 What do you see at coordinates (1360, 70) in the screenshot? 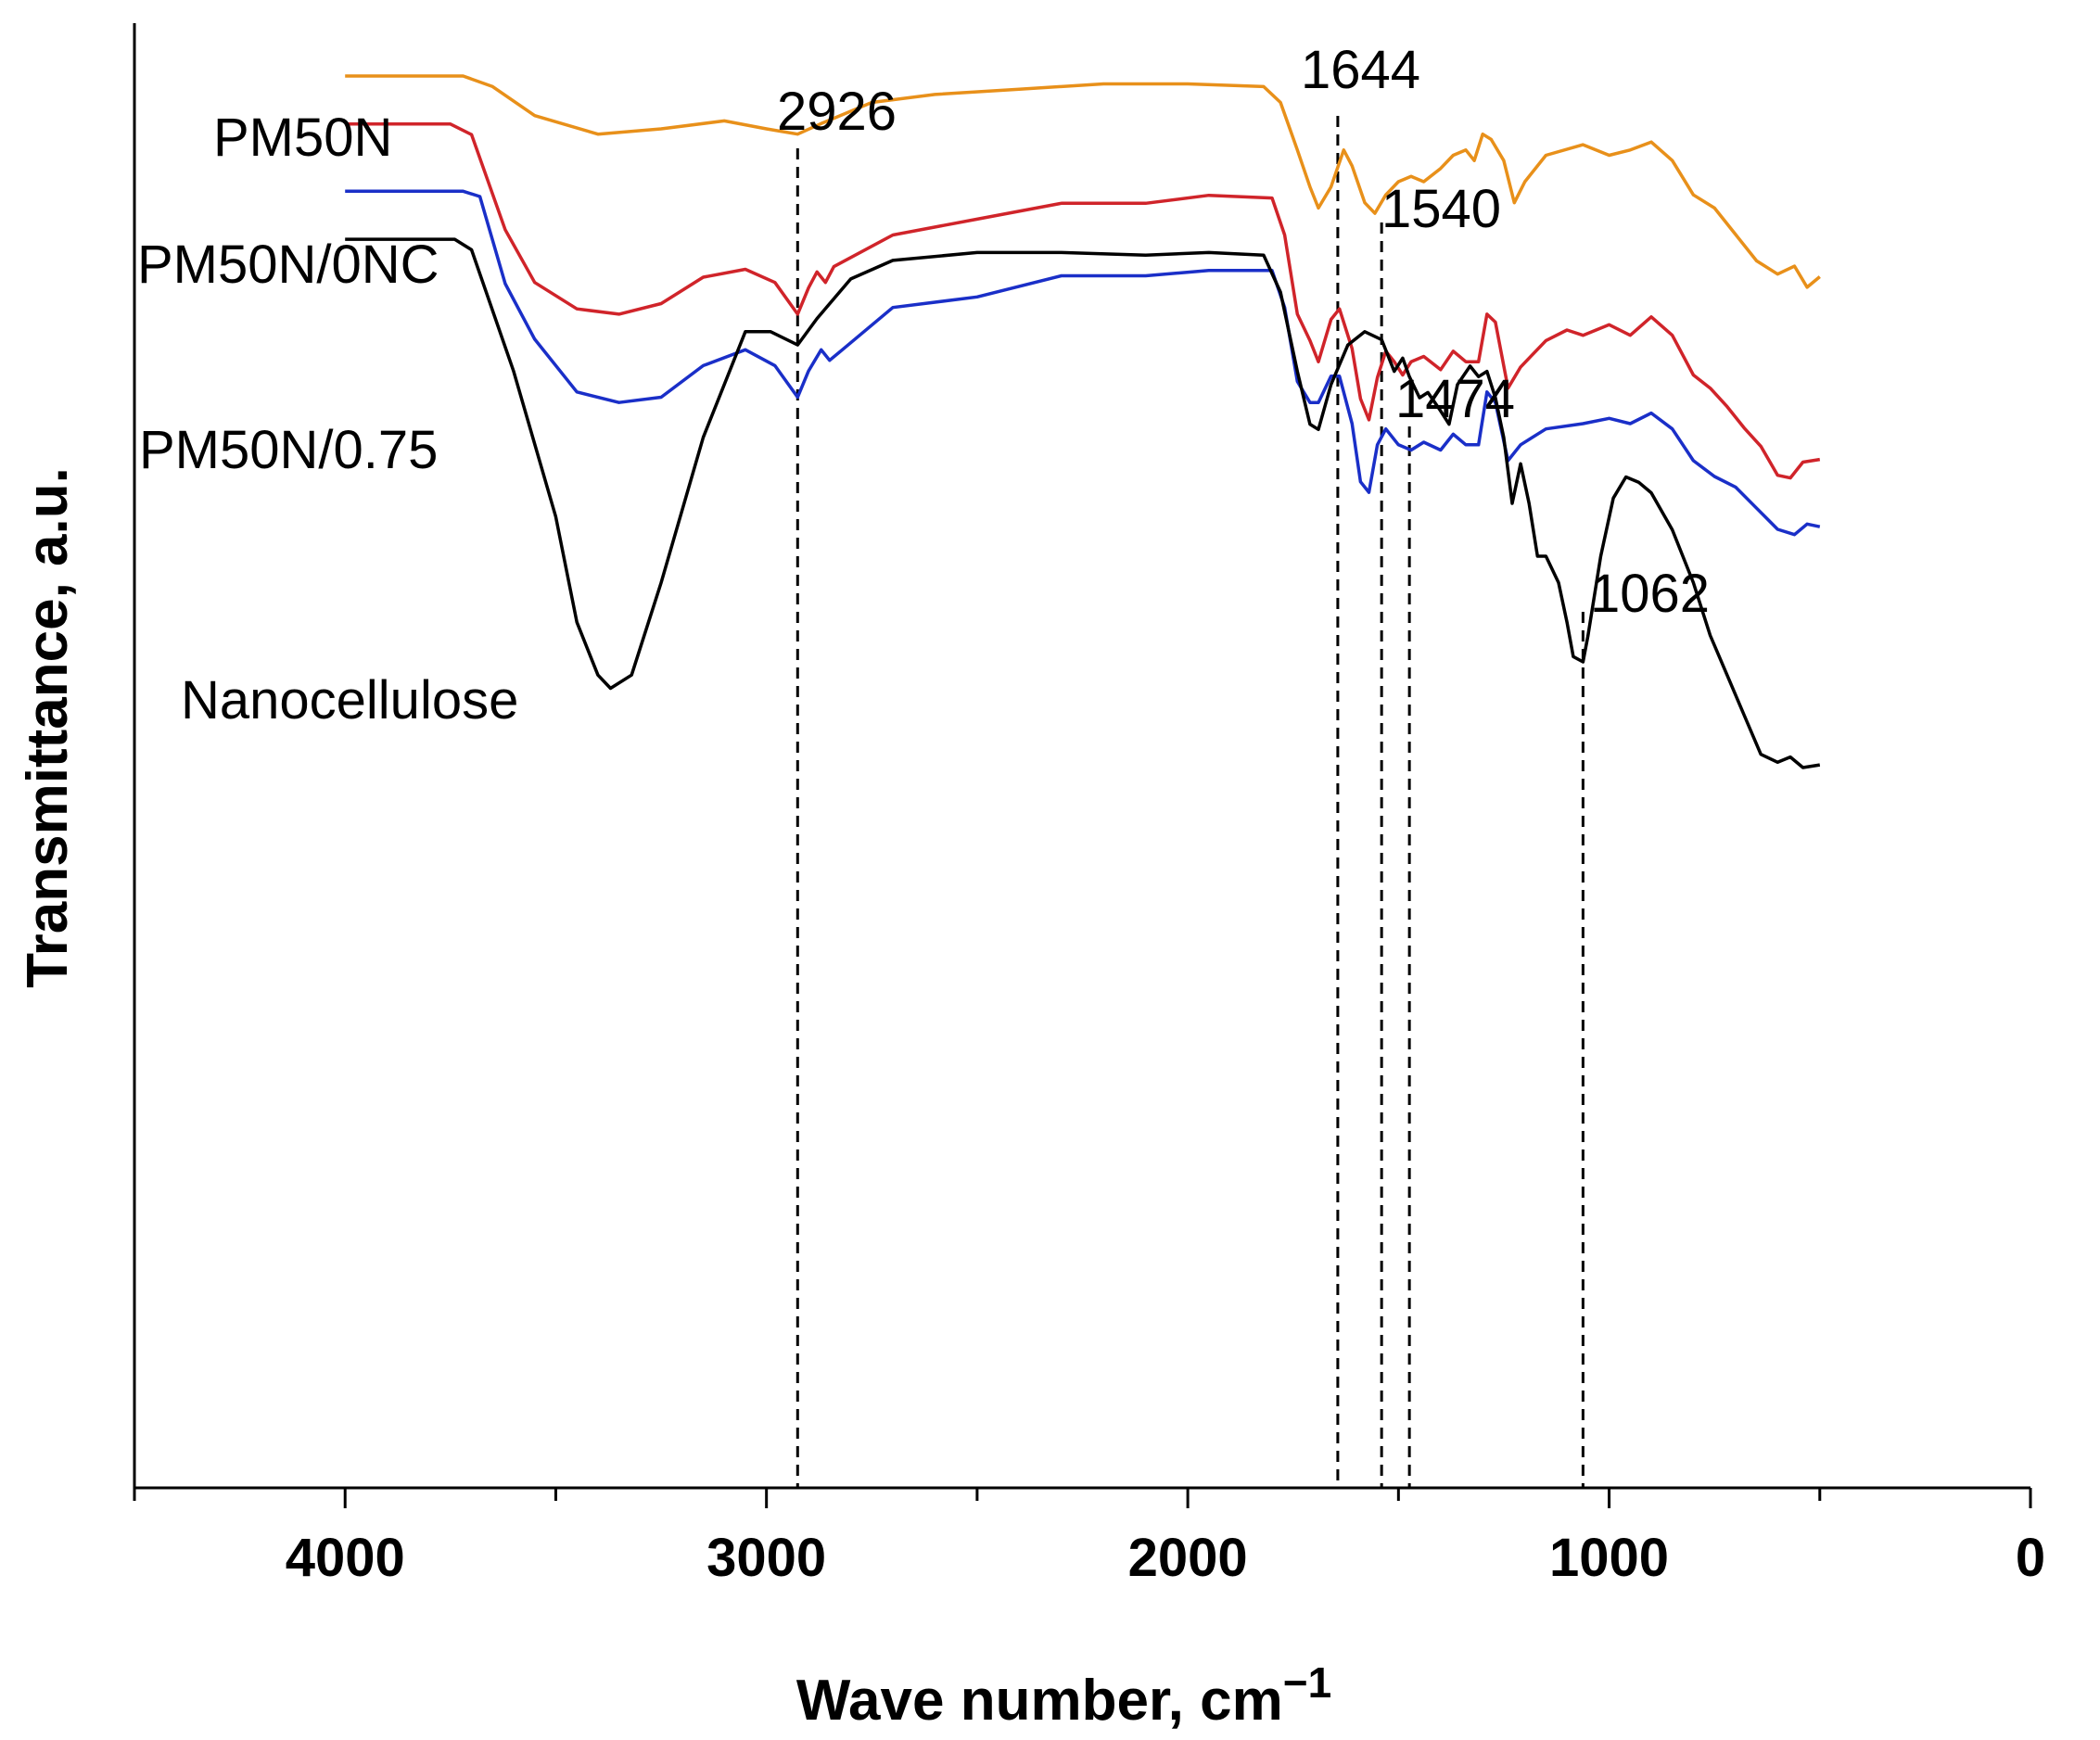
I see `reference-label-1644: 1644` at bounding box center [1360, 70].